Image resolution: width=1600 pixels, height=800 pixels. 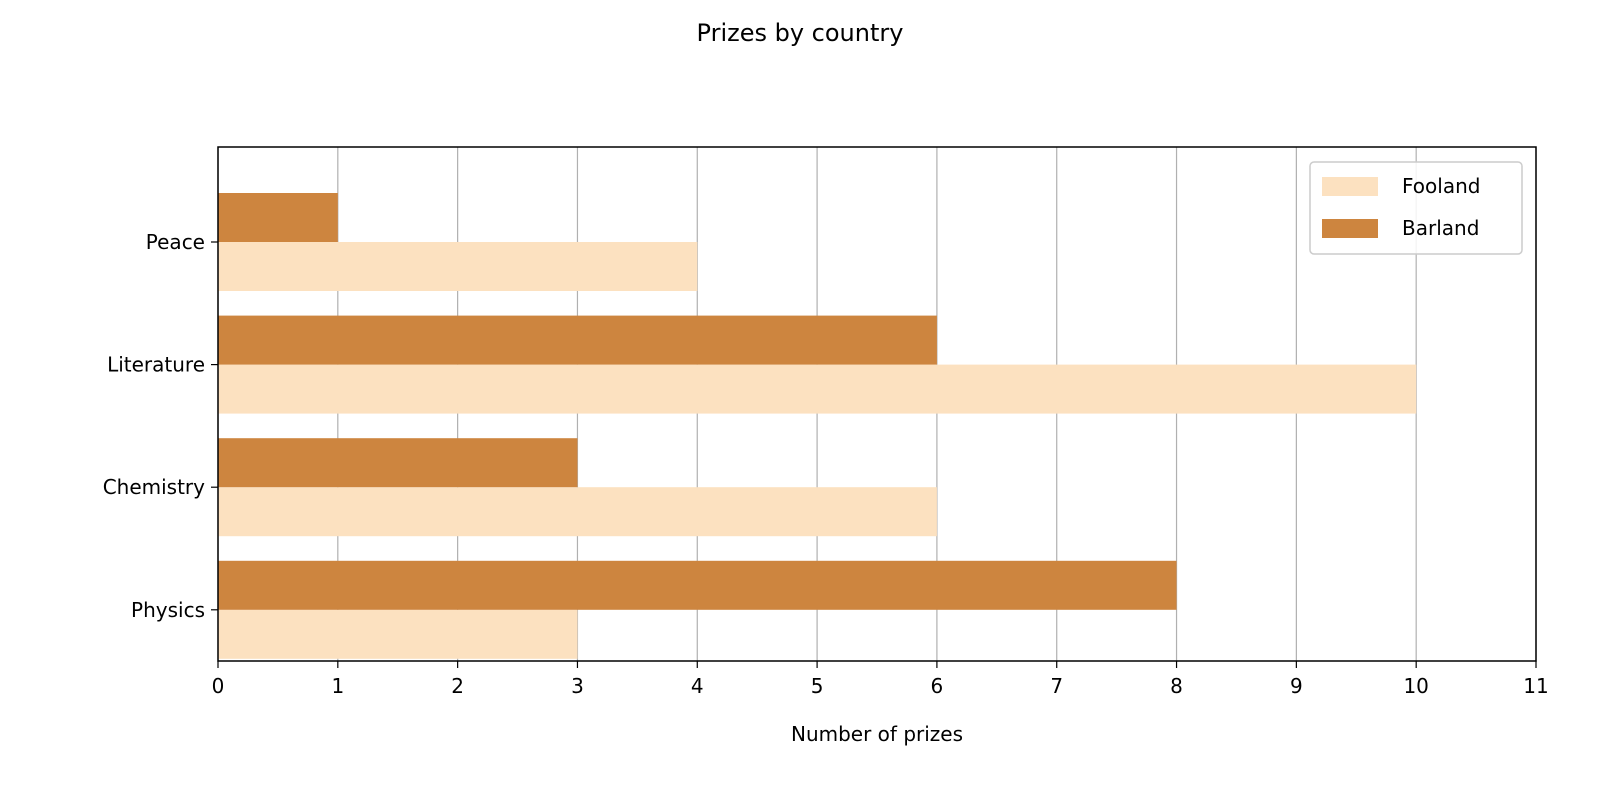 What do you see at coordinates (1296, 686) in the screenshot?
I see `x-tick-label-9: 9` at bounding box center [1296, 686].